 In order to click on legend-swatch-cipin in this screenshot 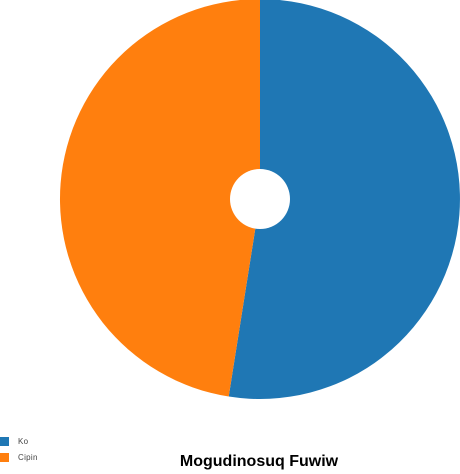, I will do `click(4, 457)`.